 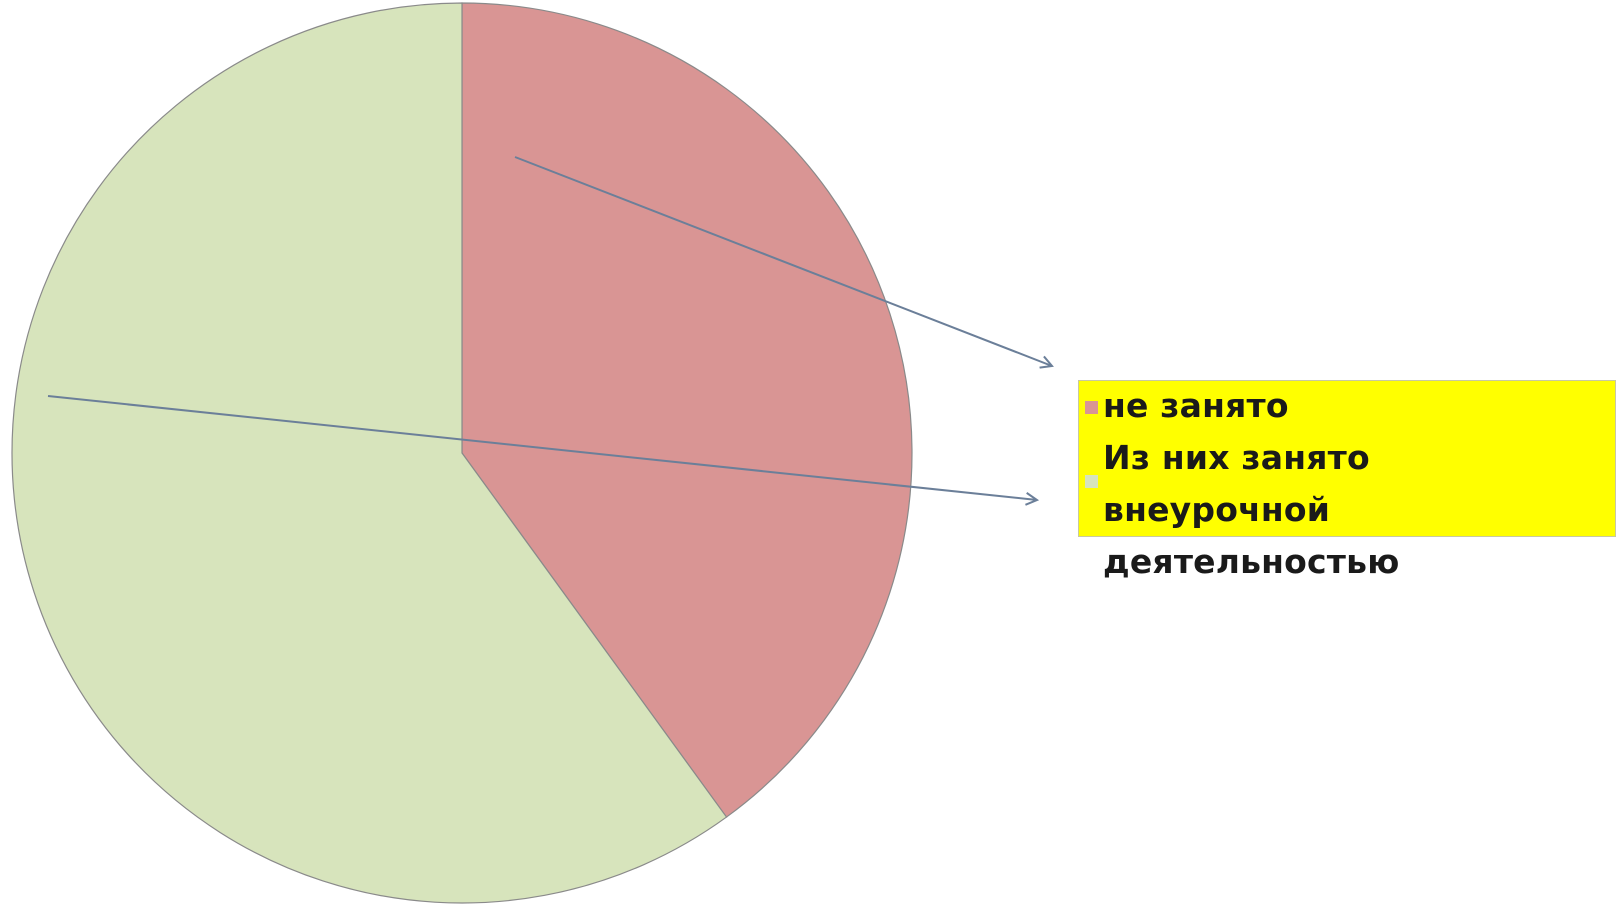 I want to click on legend-label-extracurricular: Из них занято внеурочной деятельностью, so click(x=1251, y=509).